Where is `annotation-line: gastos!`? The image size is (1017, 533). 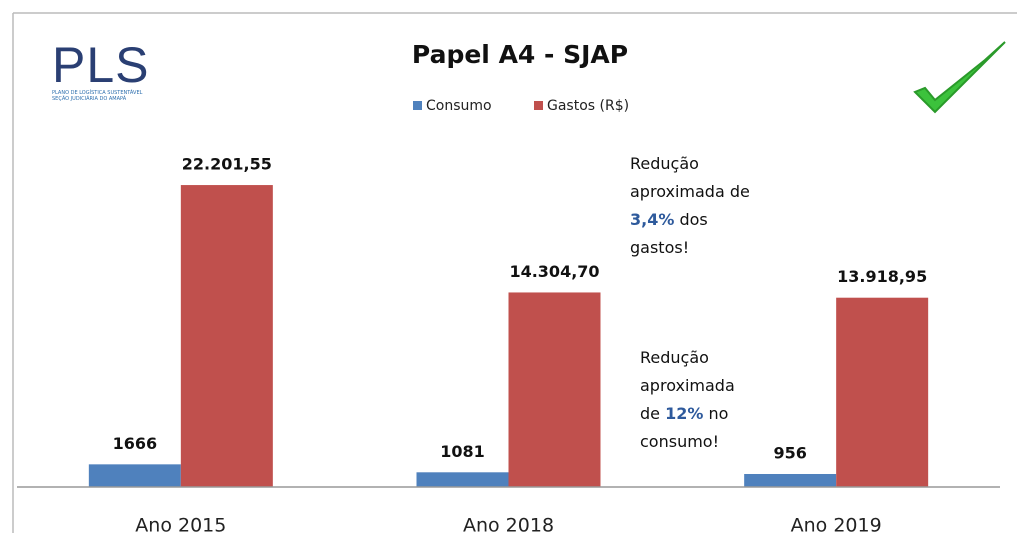 annotation-line: gastos! is located at coordinates (690, 248).